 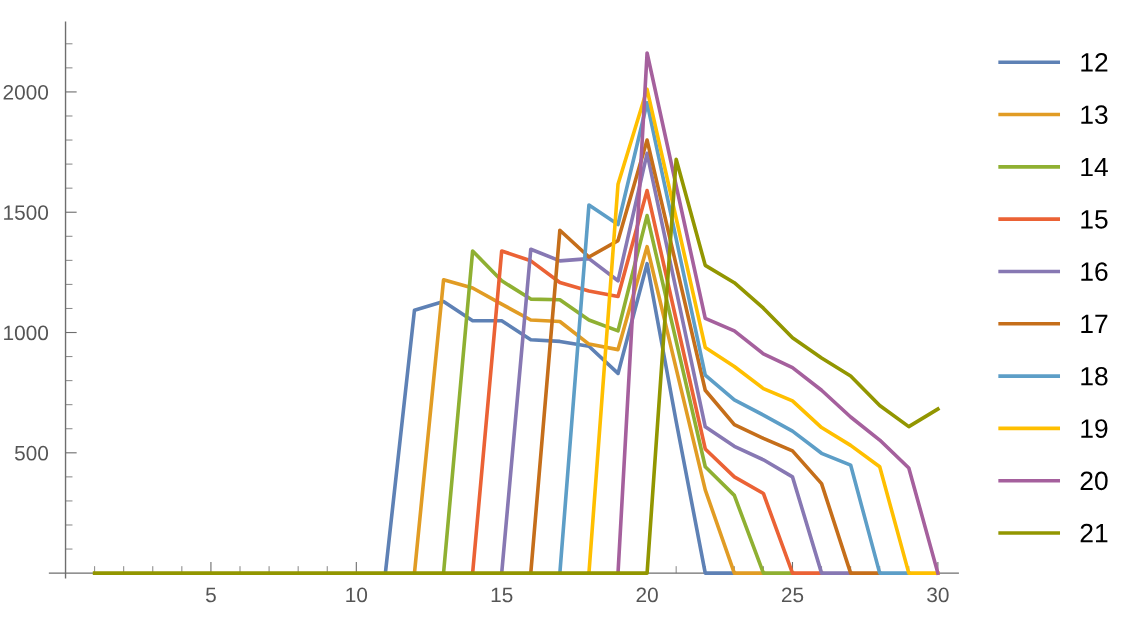 I want to click on x-tick-label: 15, so click(x=502, y=595).